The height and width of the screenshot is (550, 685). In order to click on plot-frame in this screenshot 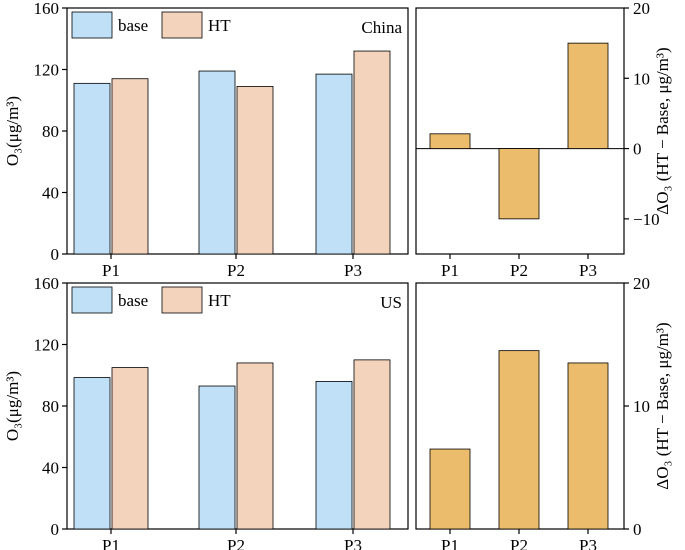, I will do `click(520, 131)`.